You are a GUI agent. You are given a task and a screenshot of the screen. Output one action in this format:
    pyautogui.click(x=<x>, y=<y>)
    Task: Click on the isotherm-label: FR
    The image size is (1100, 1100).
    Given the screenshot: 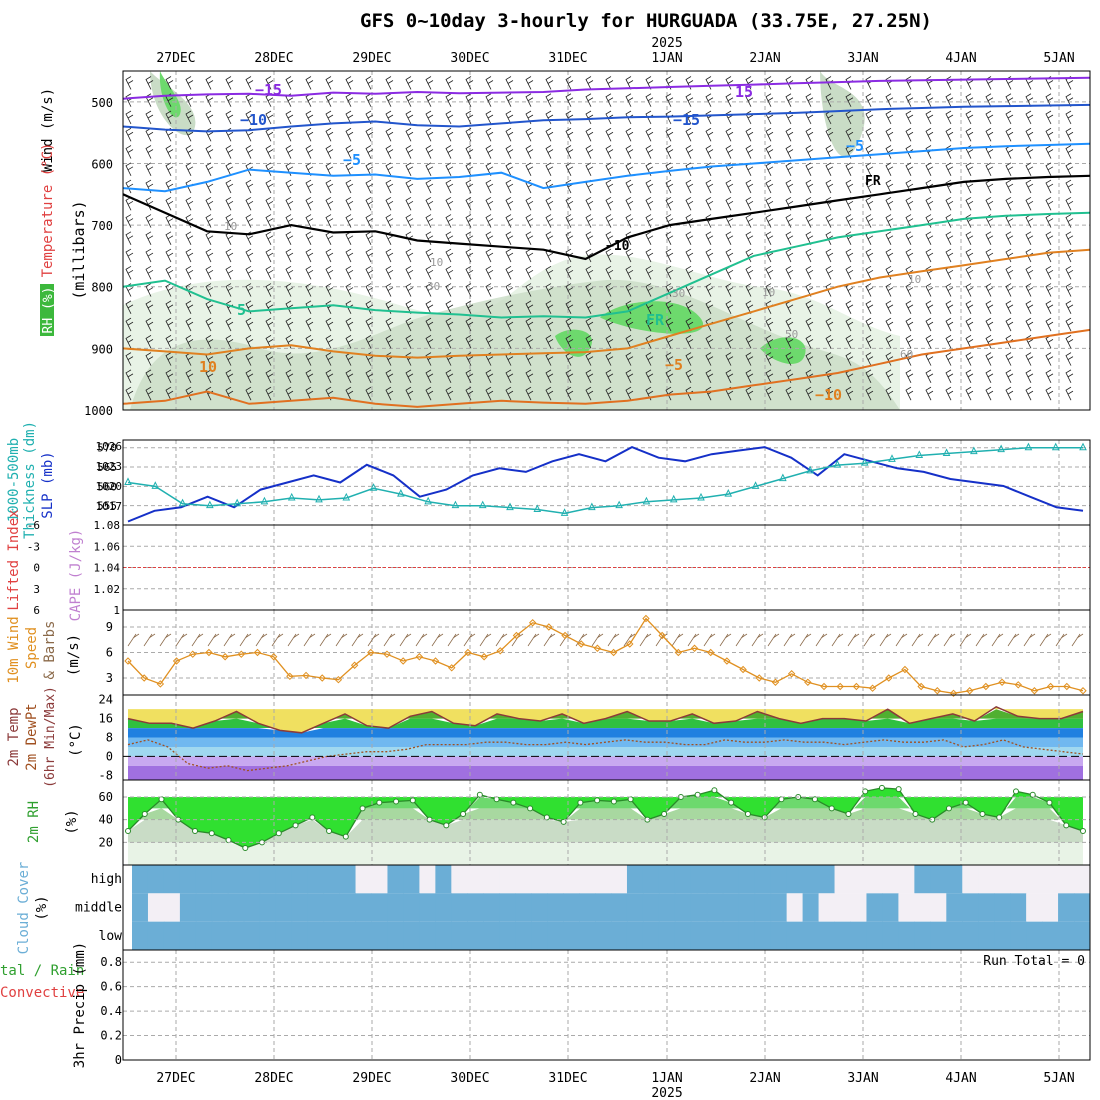 What is the action you would take?
    pyautogui.click(x=655, y=320)
    